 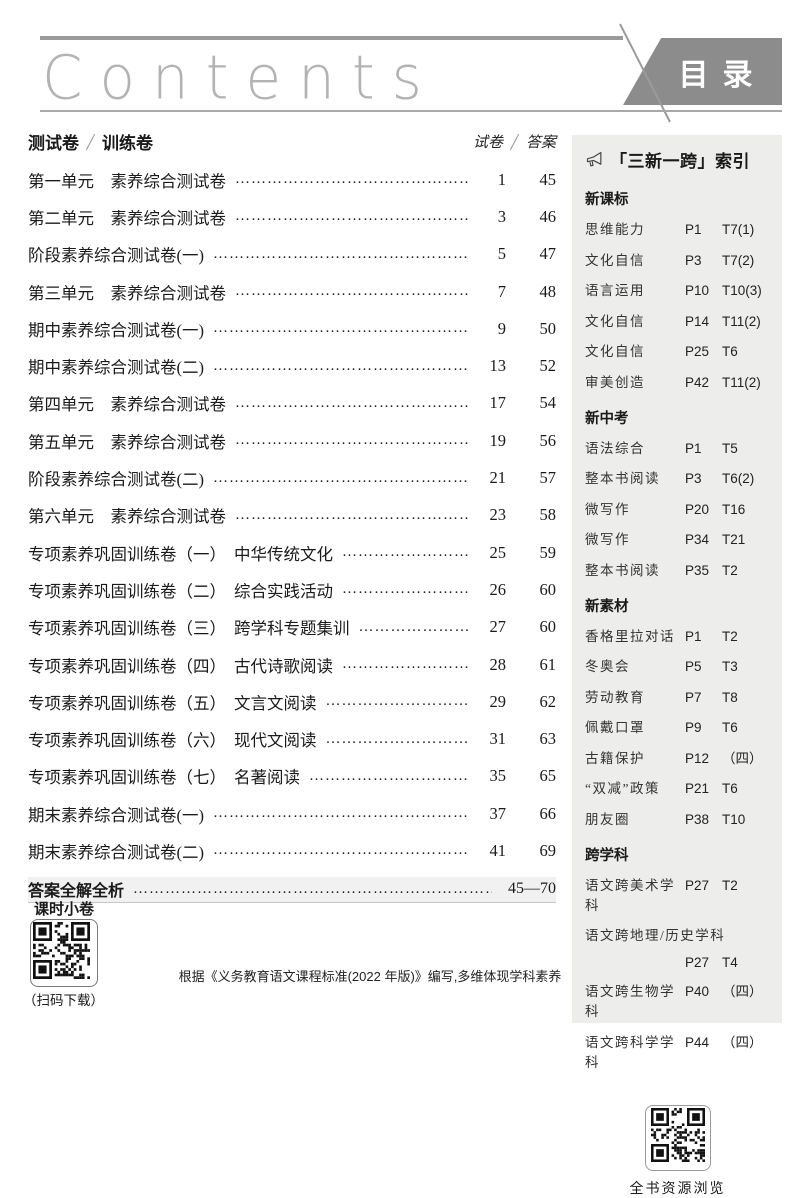 I want to click on toc-row-answer-page: 56, so click(x=548, y=440).